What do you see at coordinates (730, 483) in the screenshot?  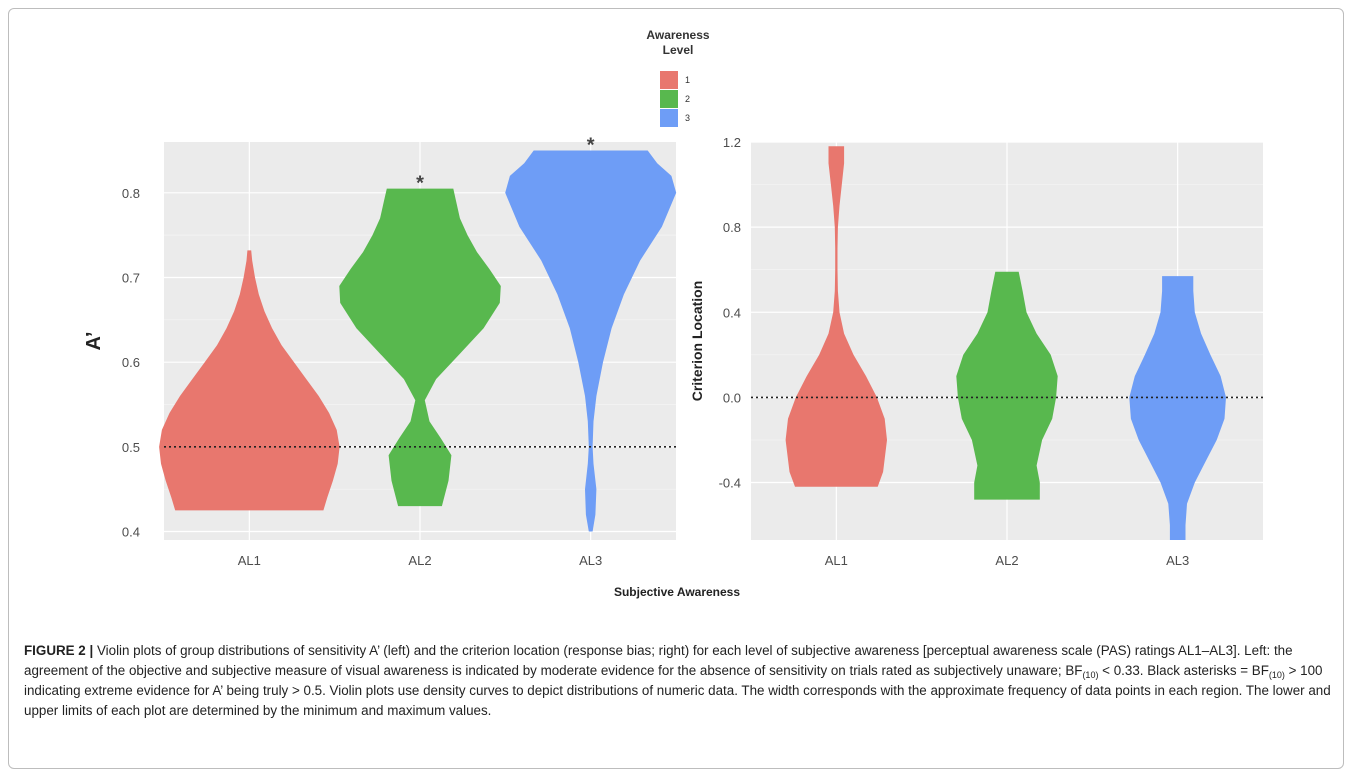 I see `y-tick-label: -0.4` at bounding box center [730, 483].